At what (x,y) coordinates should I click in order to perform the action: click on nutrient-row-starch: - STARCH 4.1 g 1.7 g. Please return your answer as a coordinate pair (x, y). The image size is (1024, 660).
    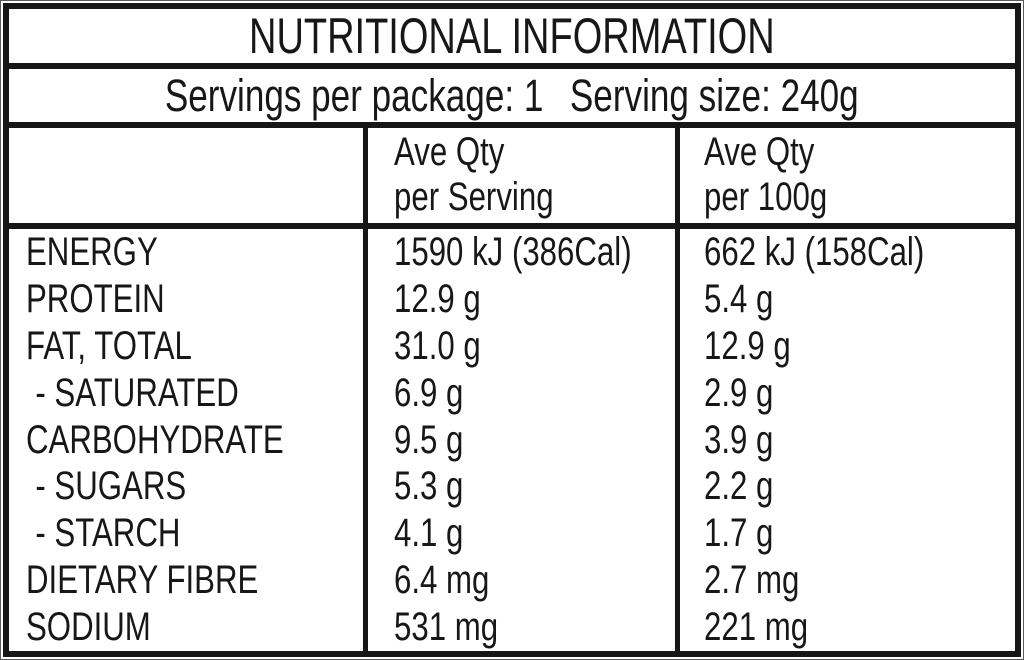
    Looking at the image, I should click on (512, 533).